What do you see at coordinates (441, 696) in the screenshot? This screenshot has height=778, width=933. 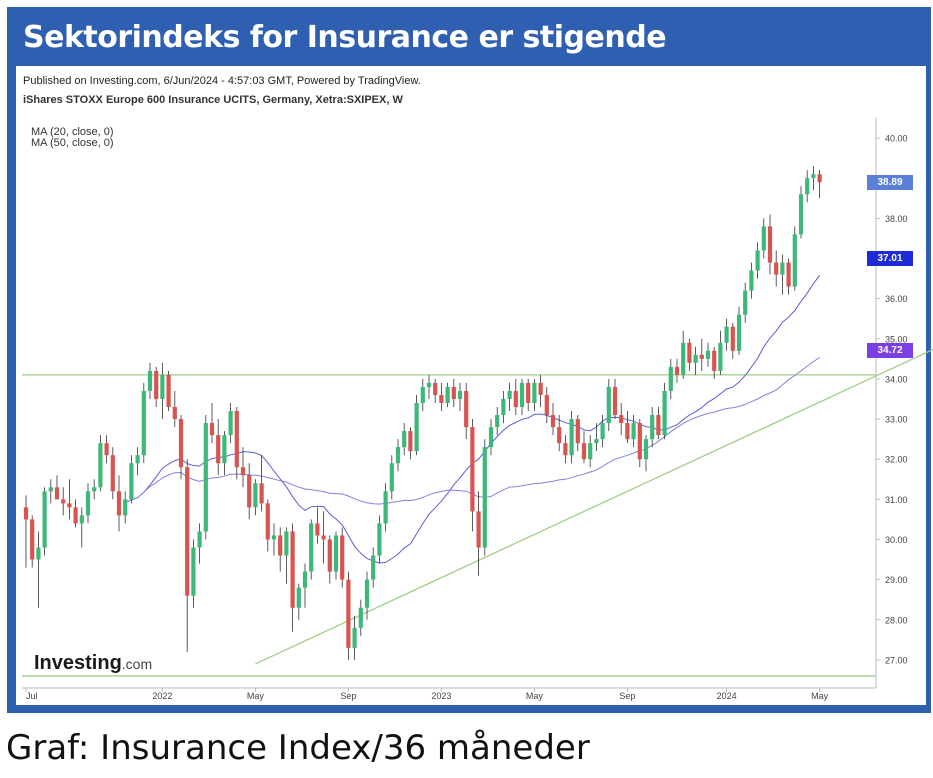 I see `x-tick-label: 2023` at bounding box center [441, 696].